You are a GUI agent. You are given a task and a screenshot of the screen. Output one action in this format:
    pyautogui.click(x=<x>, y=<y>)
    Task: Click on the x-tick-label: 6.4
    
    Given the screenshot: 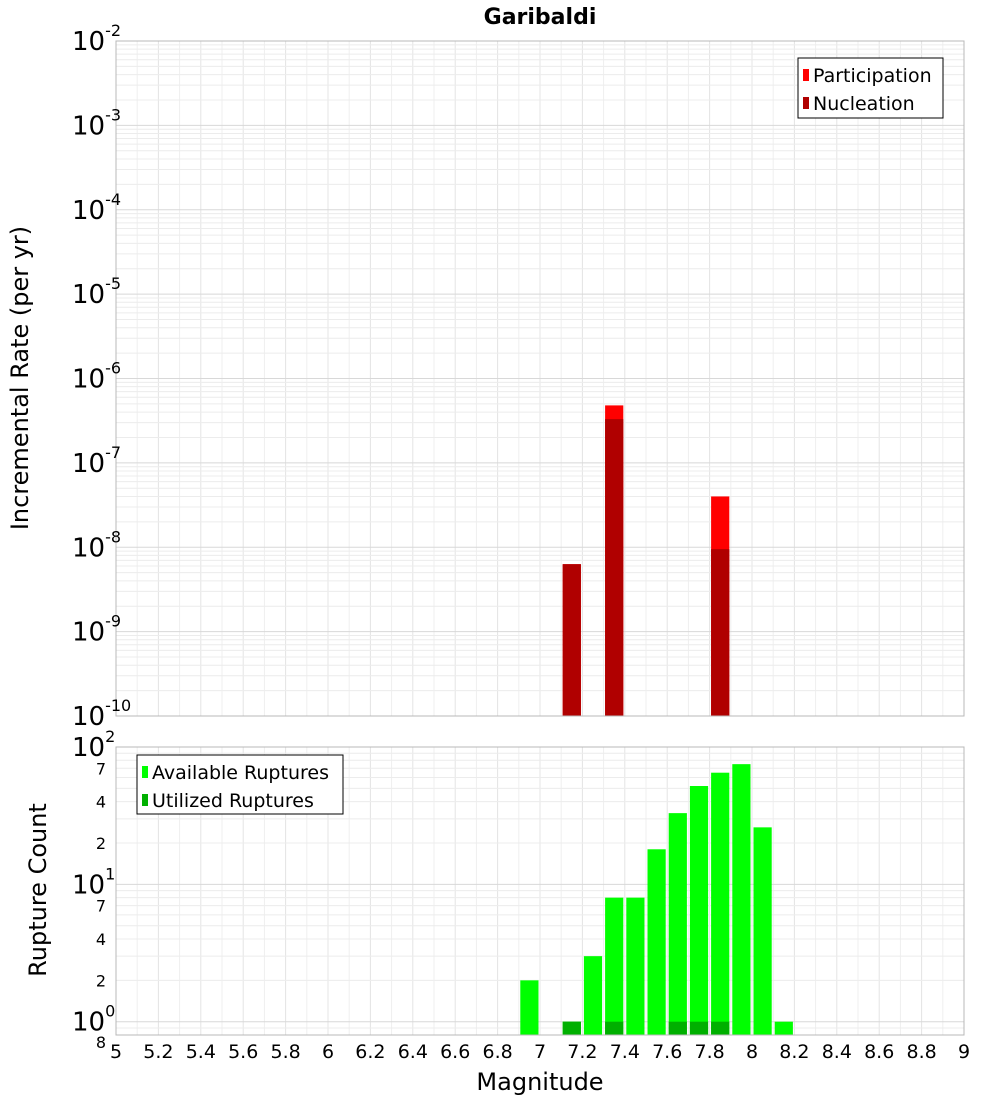 What is the action you would take?
    pyautogui.click(x=413, y=1052)
    